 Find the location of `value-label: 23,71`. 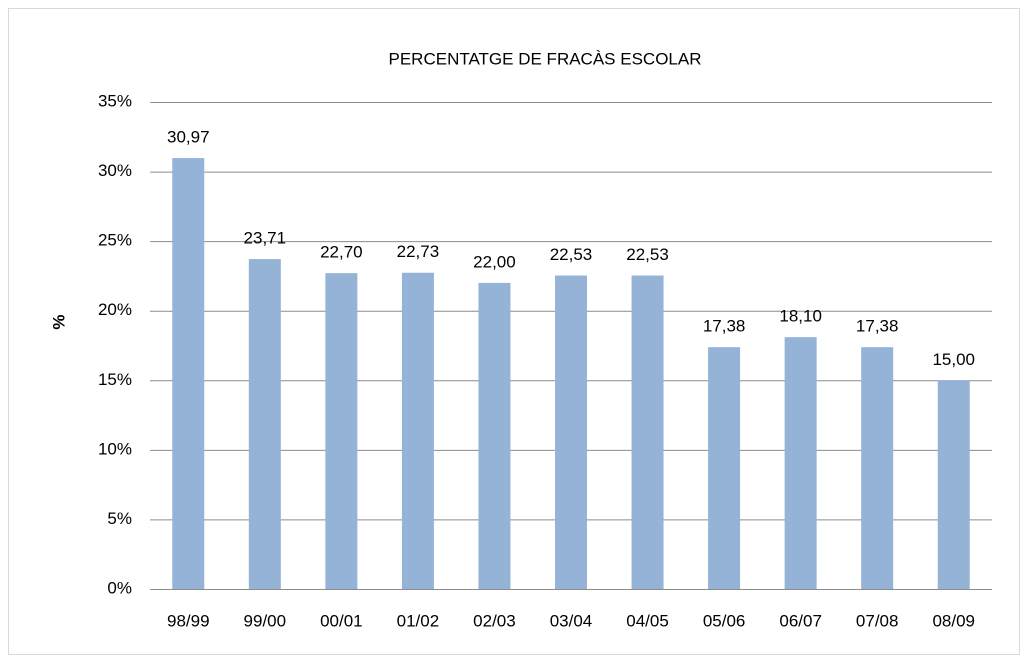

value-label: 23,71 is located at coordinates (265, 238).